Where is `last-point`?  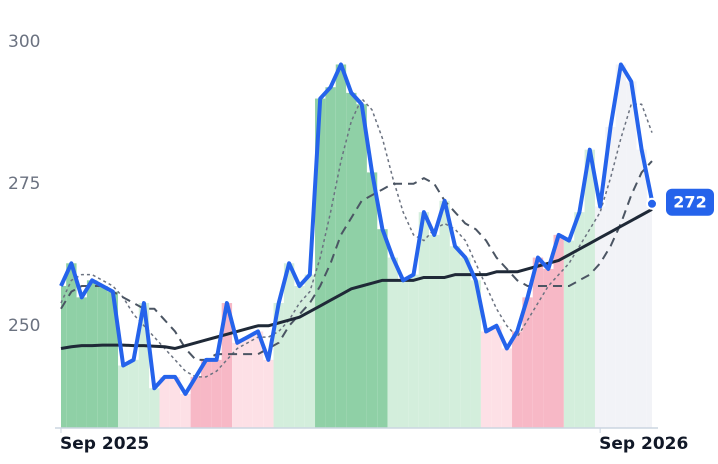 last-point is located at coordinates (652, 203).